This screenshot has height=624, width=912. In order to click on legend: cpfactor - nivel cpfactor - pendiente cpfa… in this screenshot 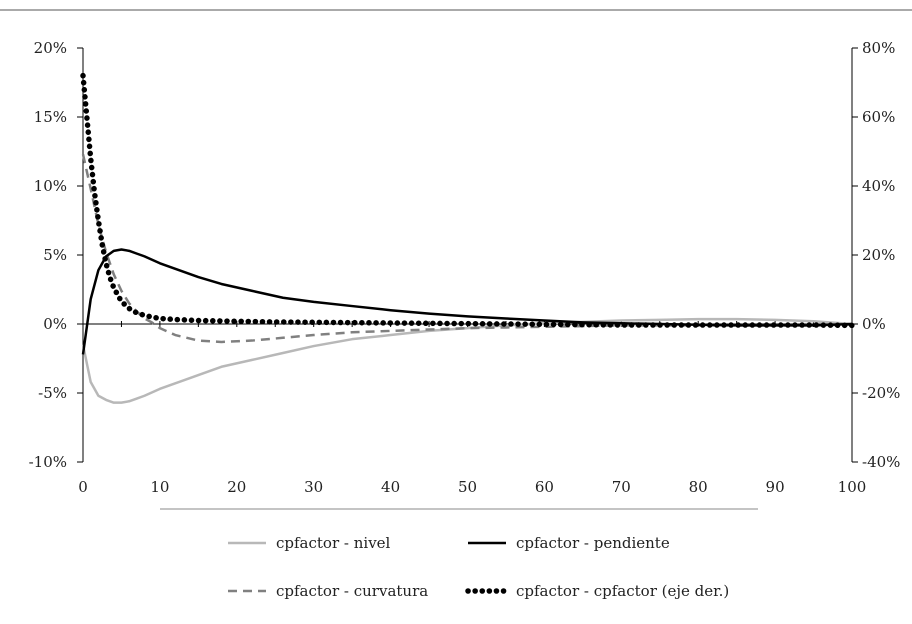, I will do `click(478, 567)`.